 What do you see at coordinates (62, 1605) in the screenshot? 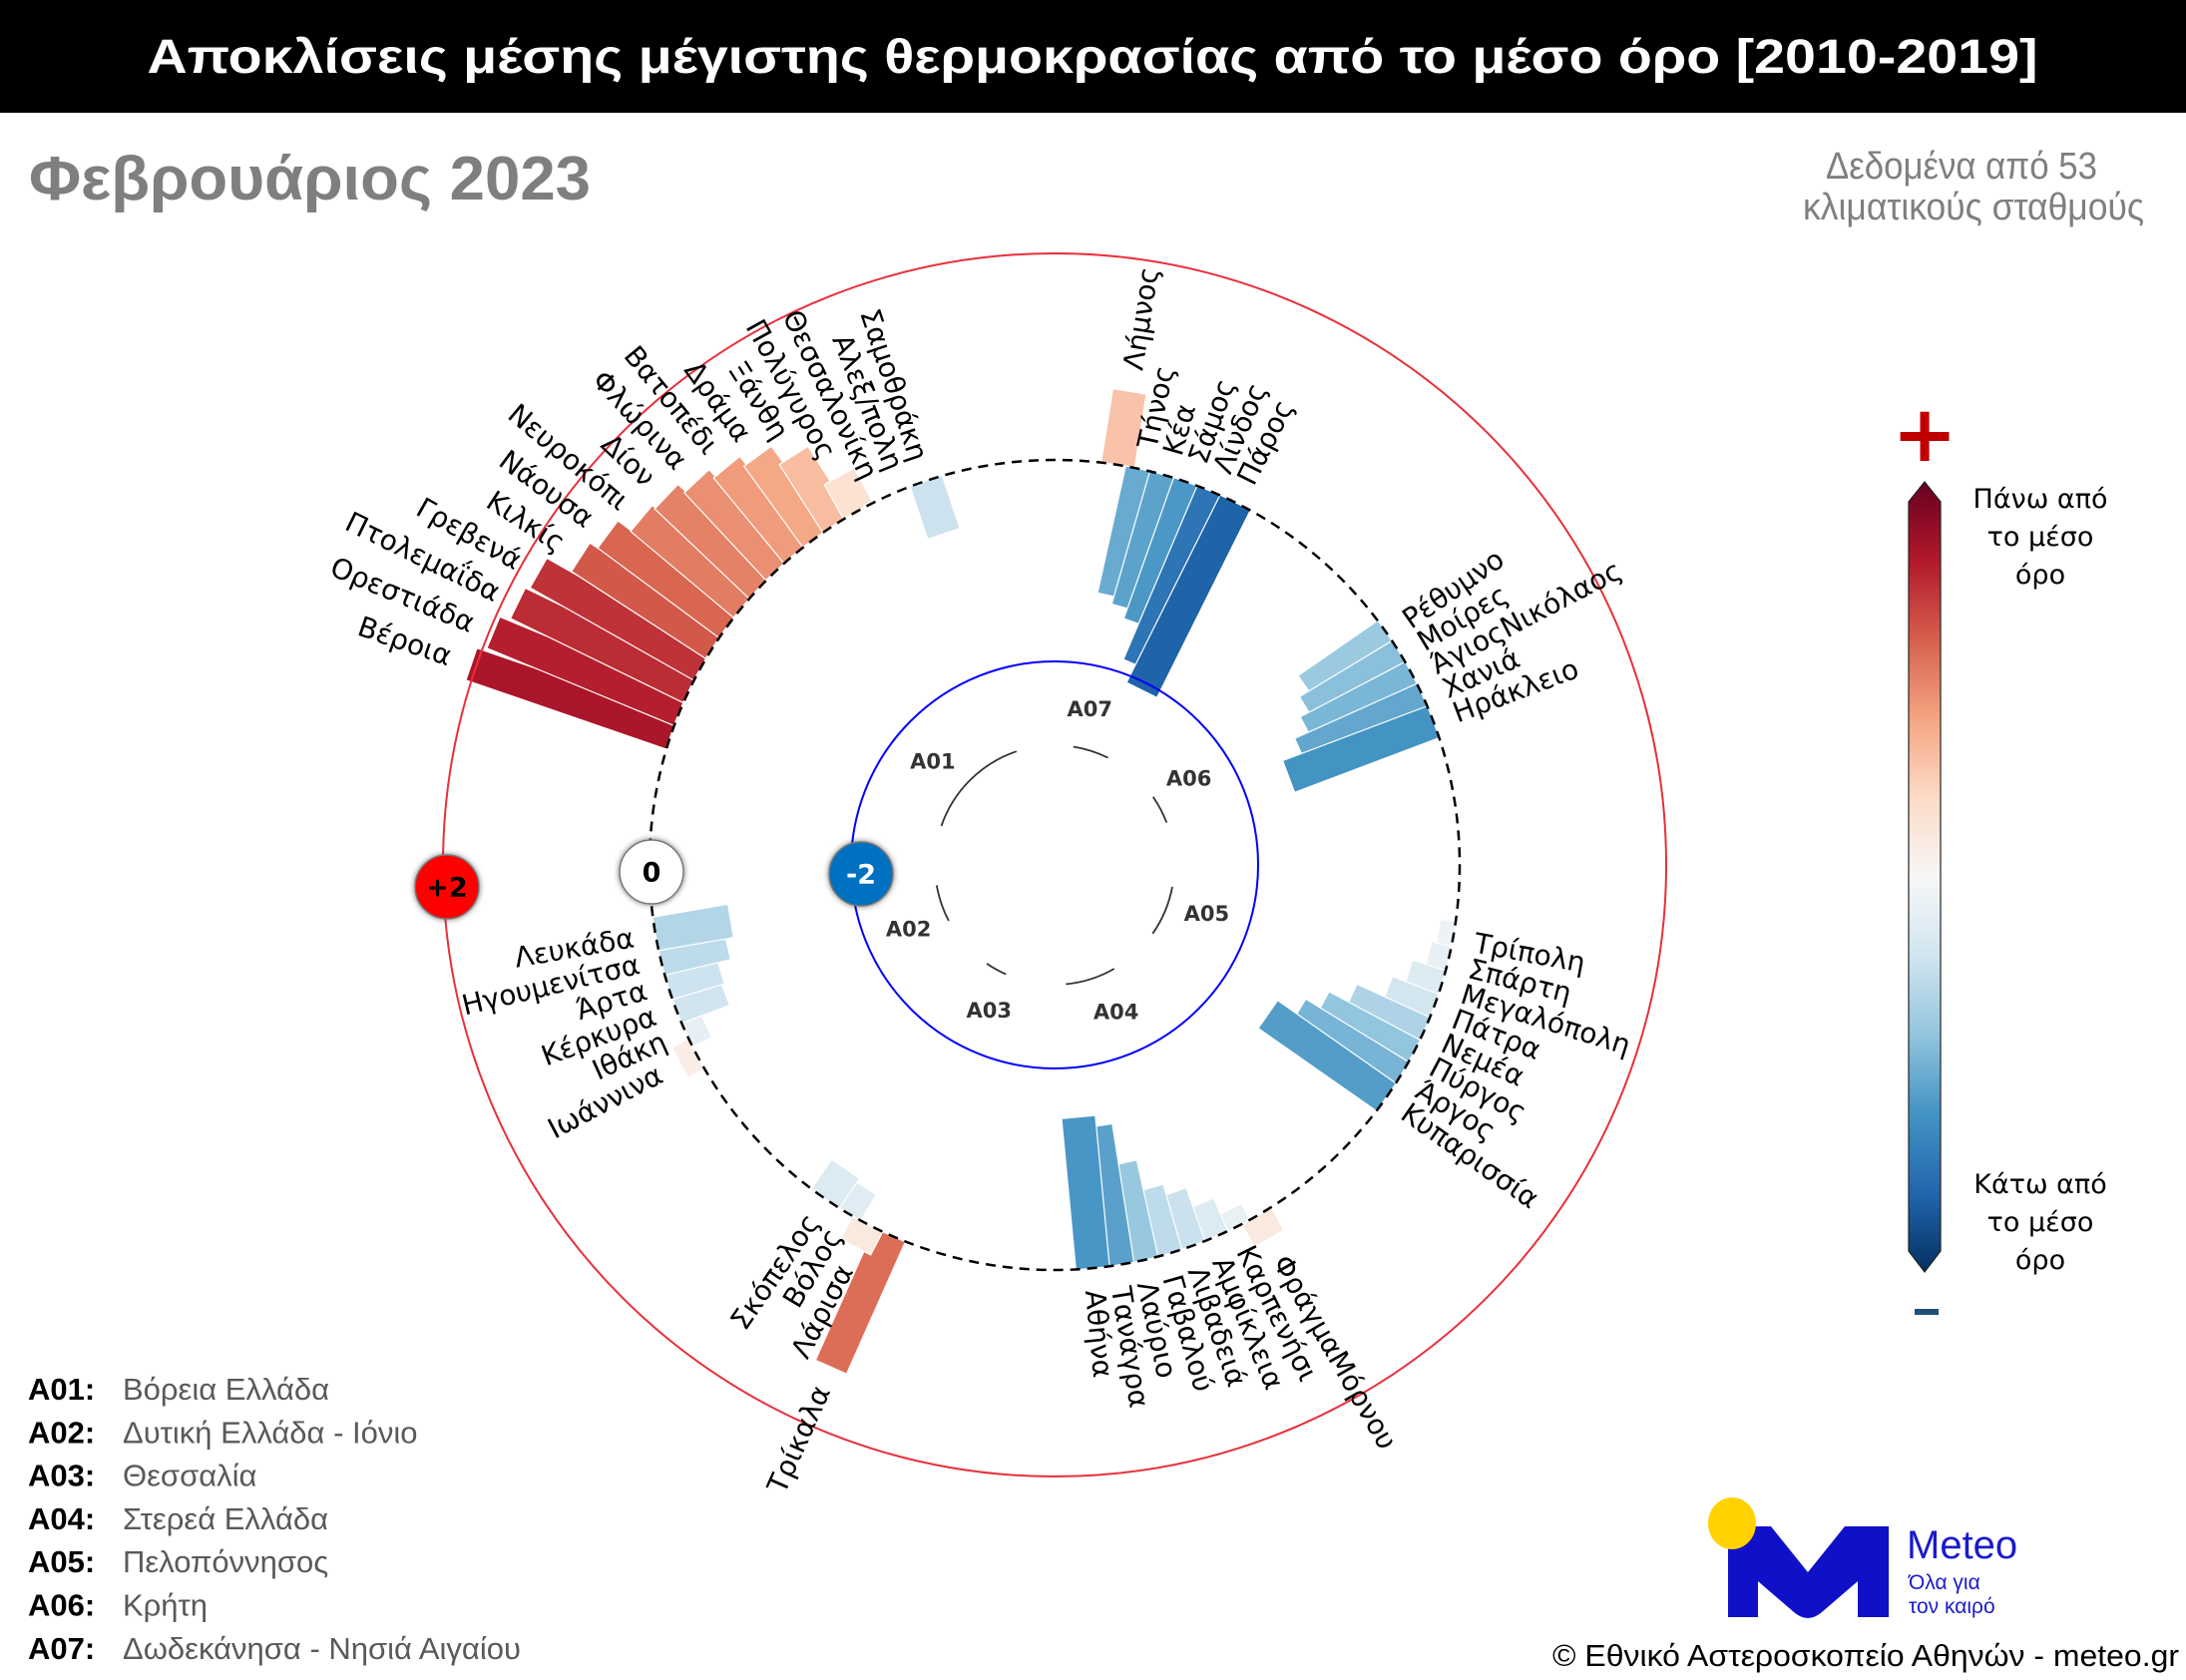
I see `legend-code: A06:` at bounding box center [62, 1605].